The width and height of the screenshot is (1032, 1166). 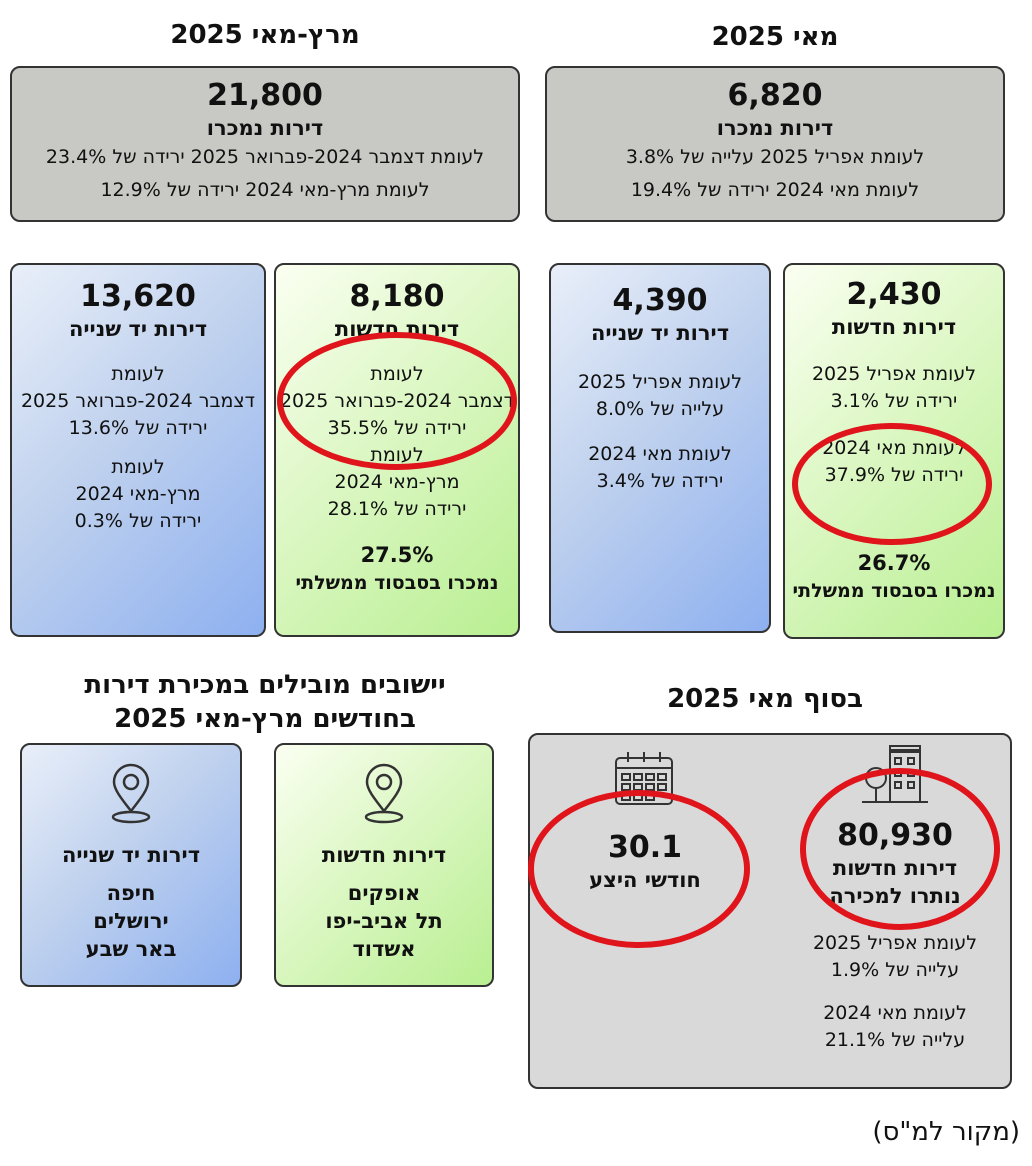 I want to click on marmay-new-g1-2: דצמבר 2024-פברואר 2025, so click(x=397, y=401).